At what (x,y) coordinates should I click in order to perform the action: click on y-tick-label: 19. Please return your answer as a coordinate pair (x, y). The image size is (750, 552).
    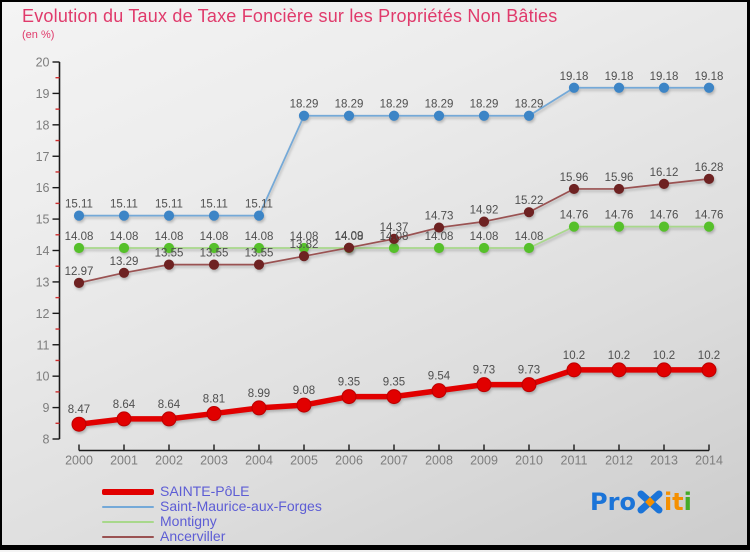
    Looking at the image, I should click on (43, 94).